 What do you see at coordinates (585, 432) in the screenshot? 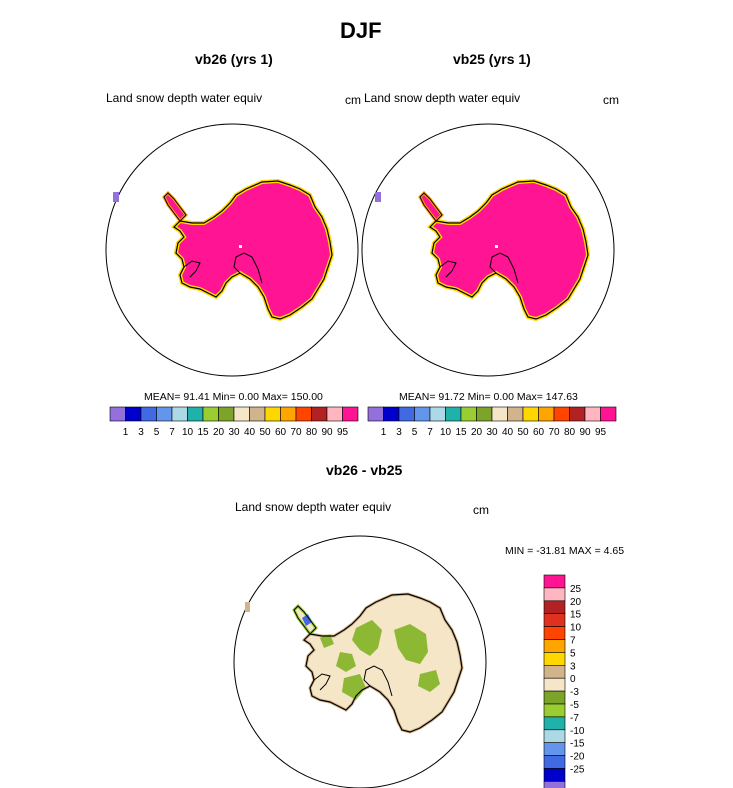
I see `panel2-colorbar-tick-label: 90` at bounding box center [585, 432].